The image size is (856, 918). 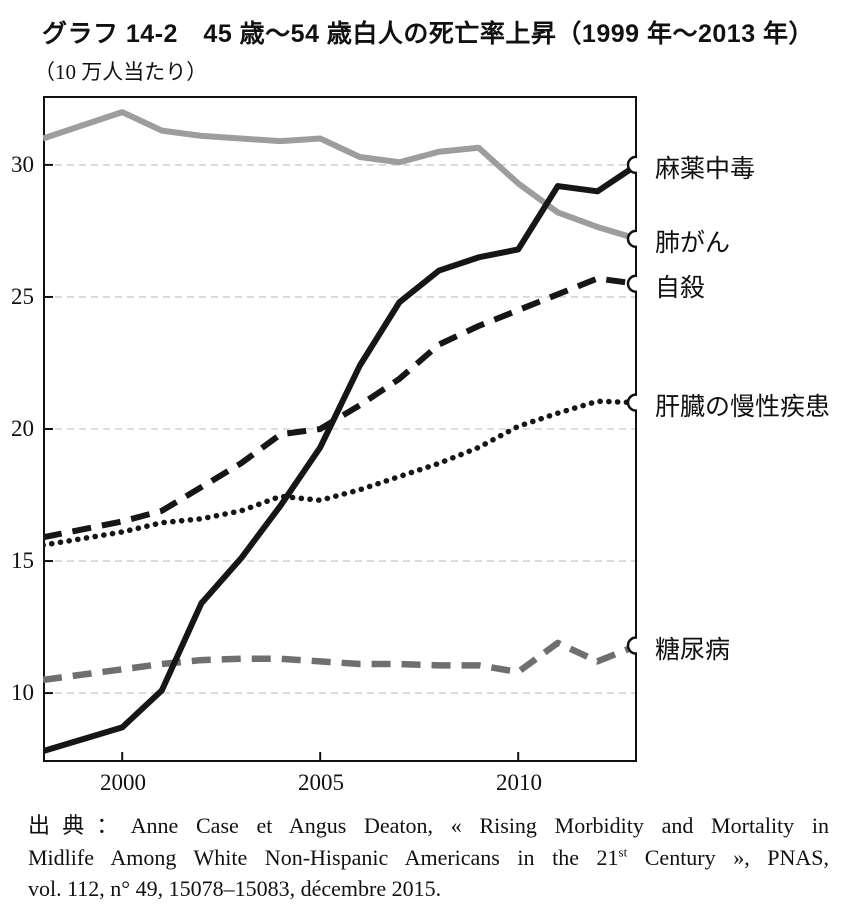 What do you see at coordinates (693, 650) in the screenshot?
I see `series-label-diabetes: 糖尿病` at bounding box center [693, 650].